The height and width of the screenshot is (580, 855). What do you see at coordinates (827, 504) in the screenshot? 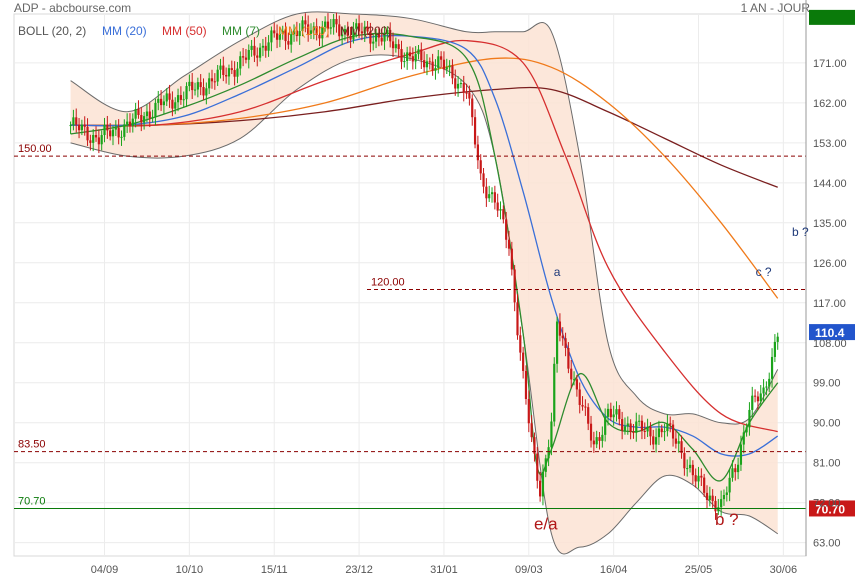
I see `y-tick-label: 72.00` at bounding box center [827, 504].